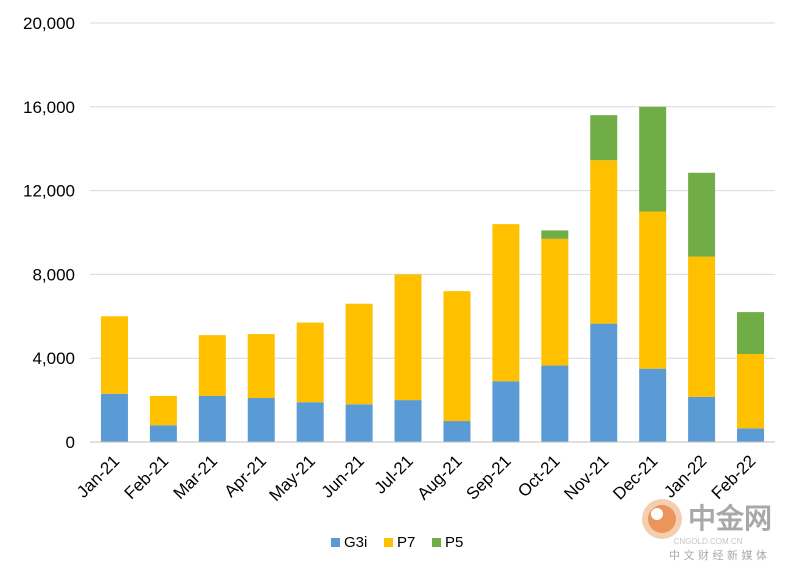 The width and height of the screenshot is (799, 573). I want to click on y-tick-label: 16,000, so click(49, 107).